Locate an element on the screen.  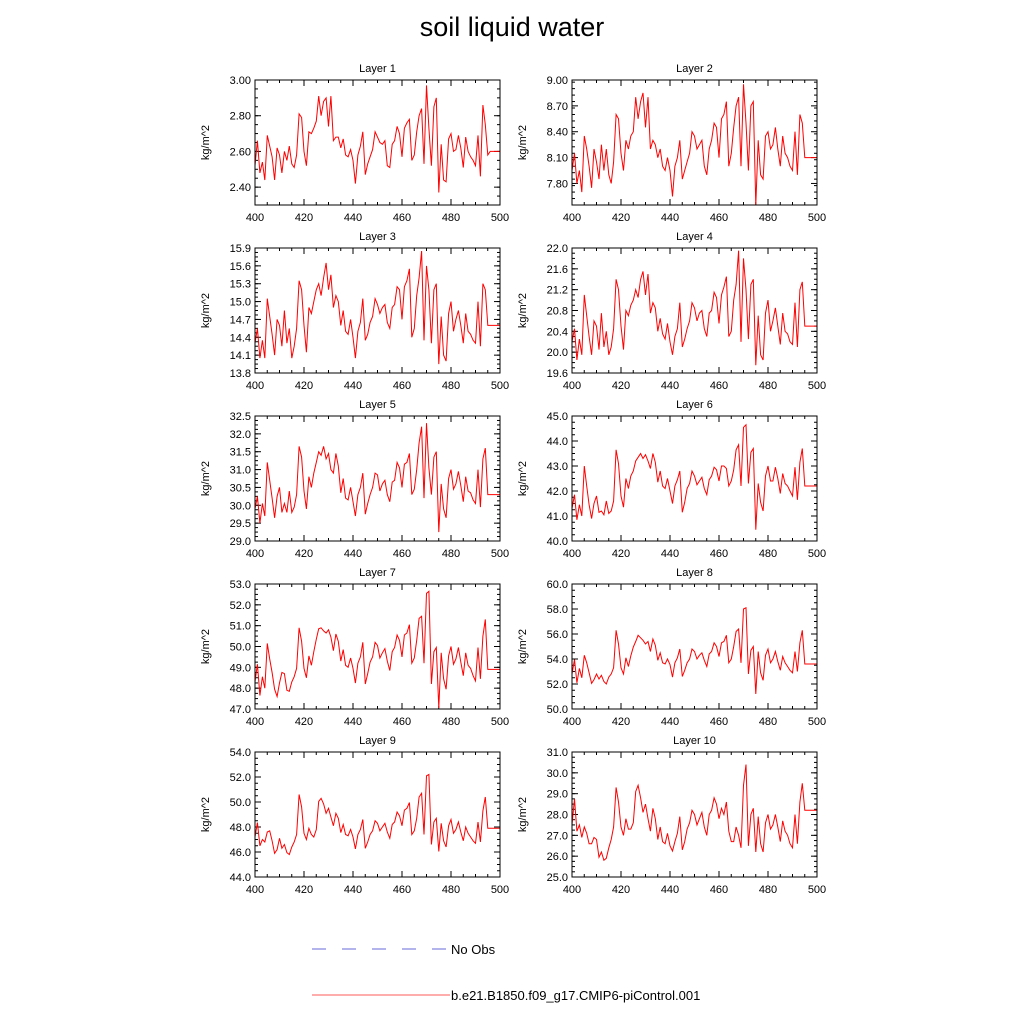
y-tick-label: 15.9 is located at coordinates (240, 249).